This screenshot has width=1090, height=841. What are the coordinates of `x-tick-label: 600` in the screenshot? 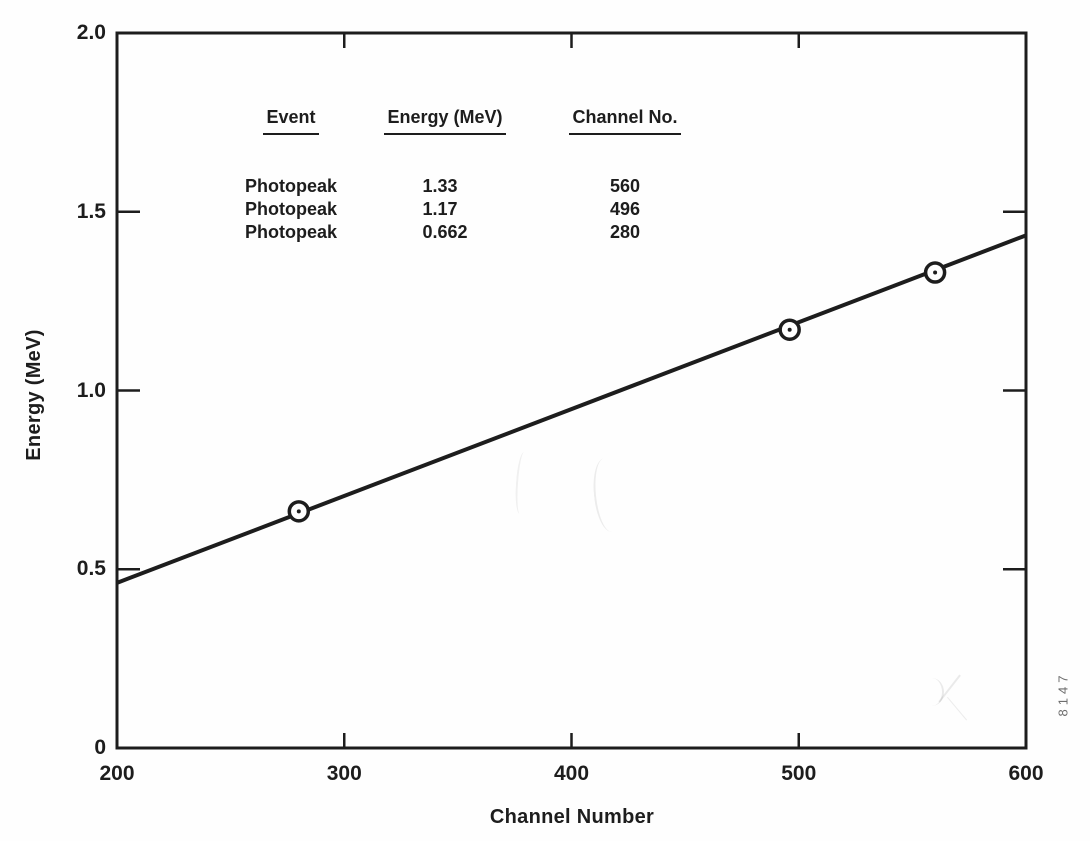 It's located at (1026, 773).